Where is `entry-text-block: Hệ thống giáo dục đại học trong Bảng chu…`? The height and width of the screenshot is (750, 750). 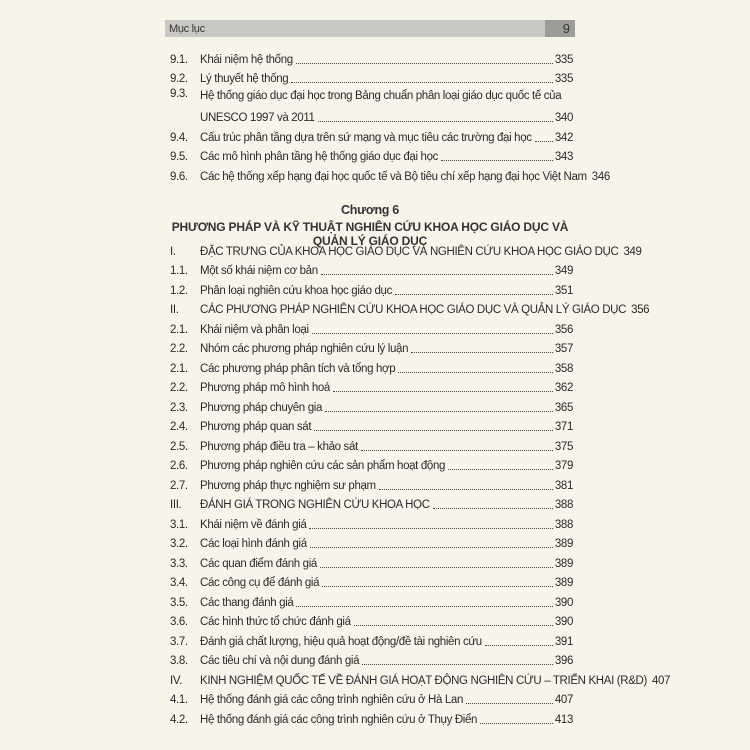
entry-text-block: Hệ thống giáo dục đại học trong Bảng chu… is located at coordinates (386, 106).